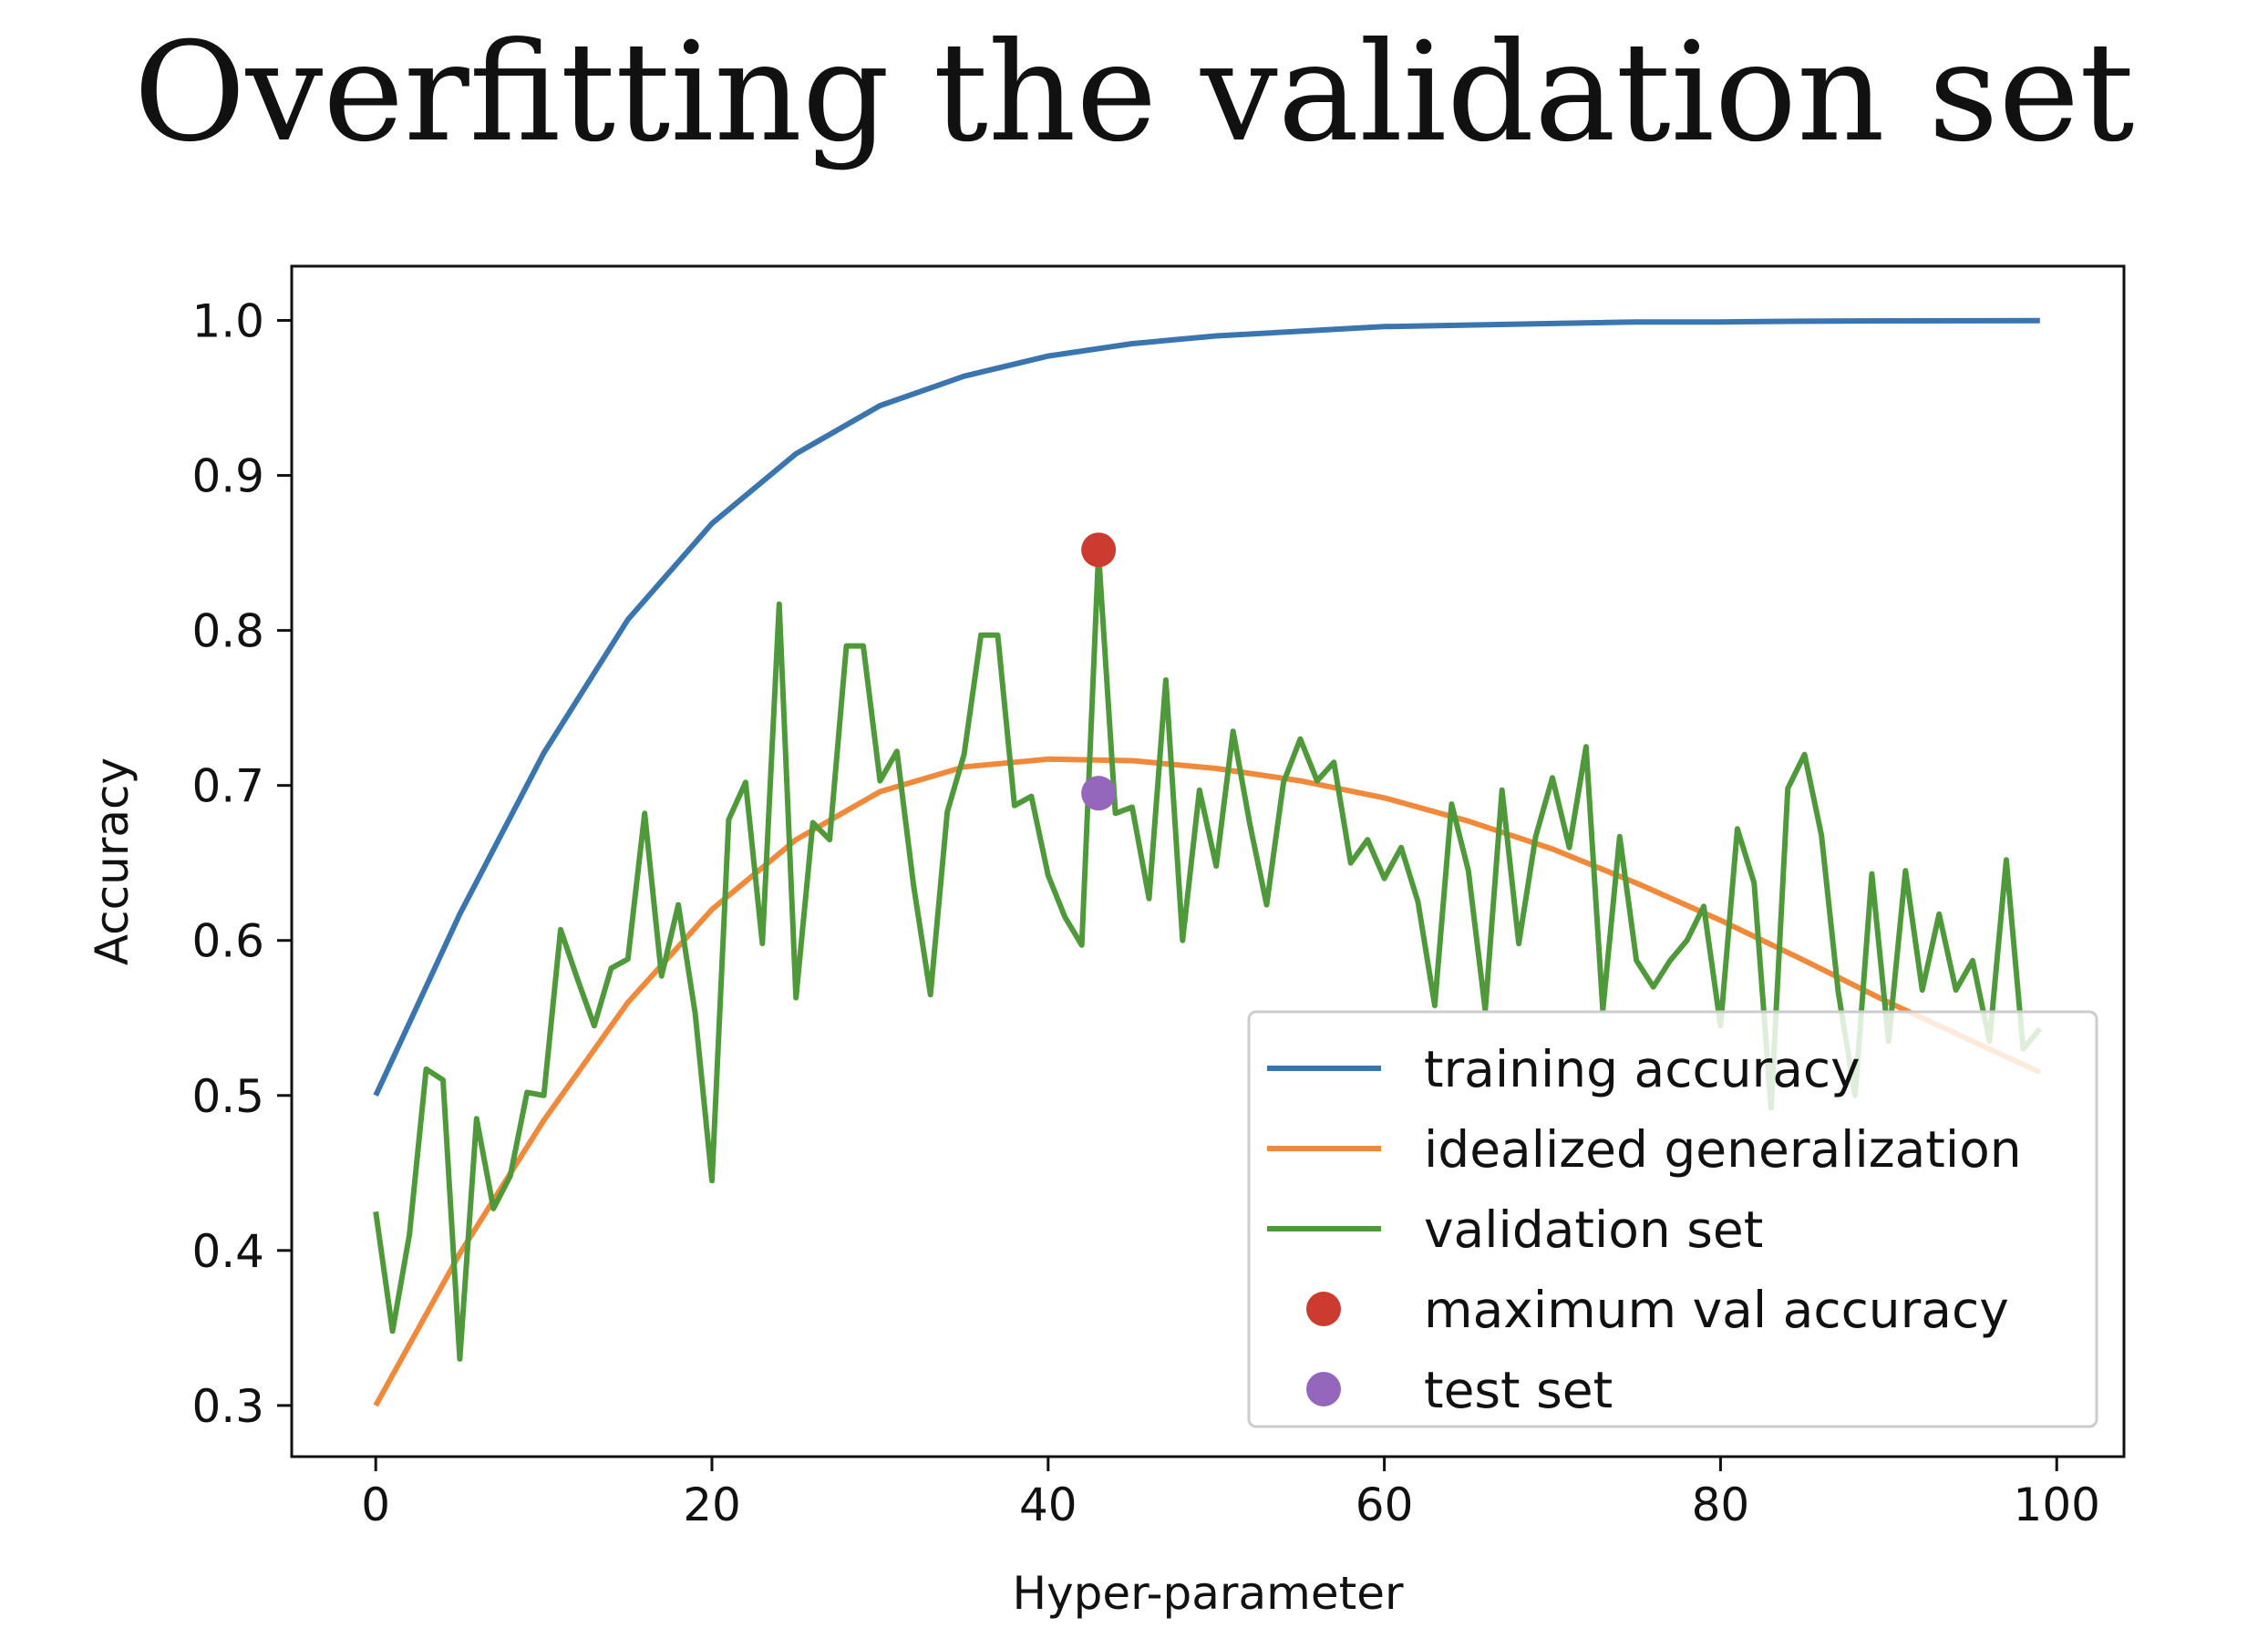  Describe the element at coordinates (1099, 793) in the screenshot. I see `test-set-point` at that location.